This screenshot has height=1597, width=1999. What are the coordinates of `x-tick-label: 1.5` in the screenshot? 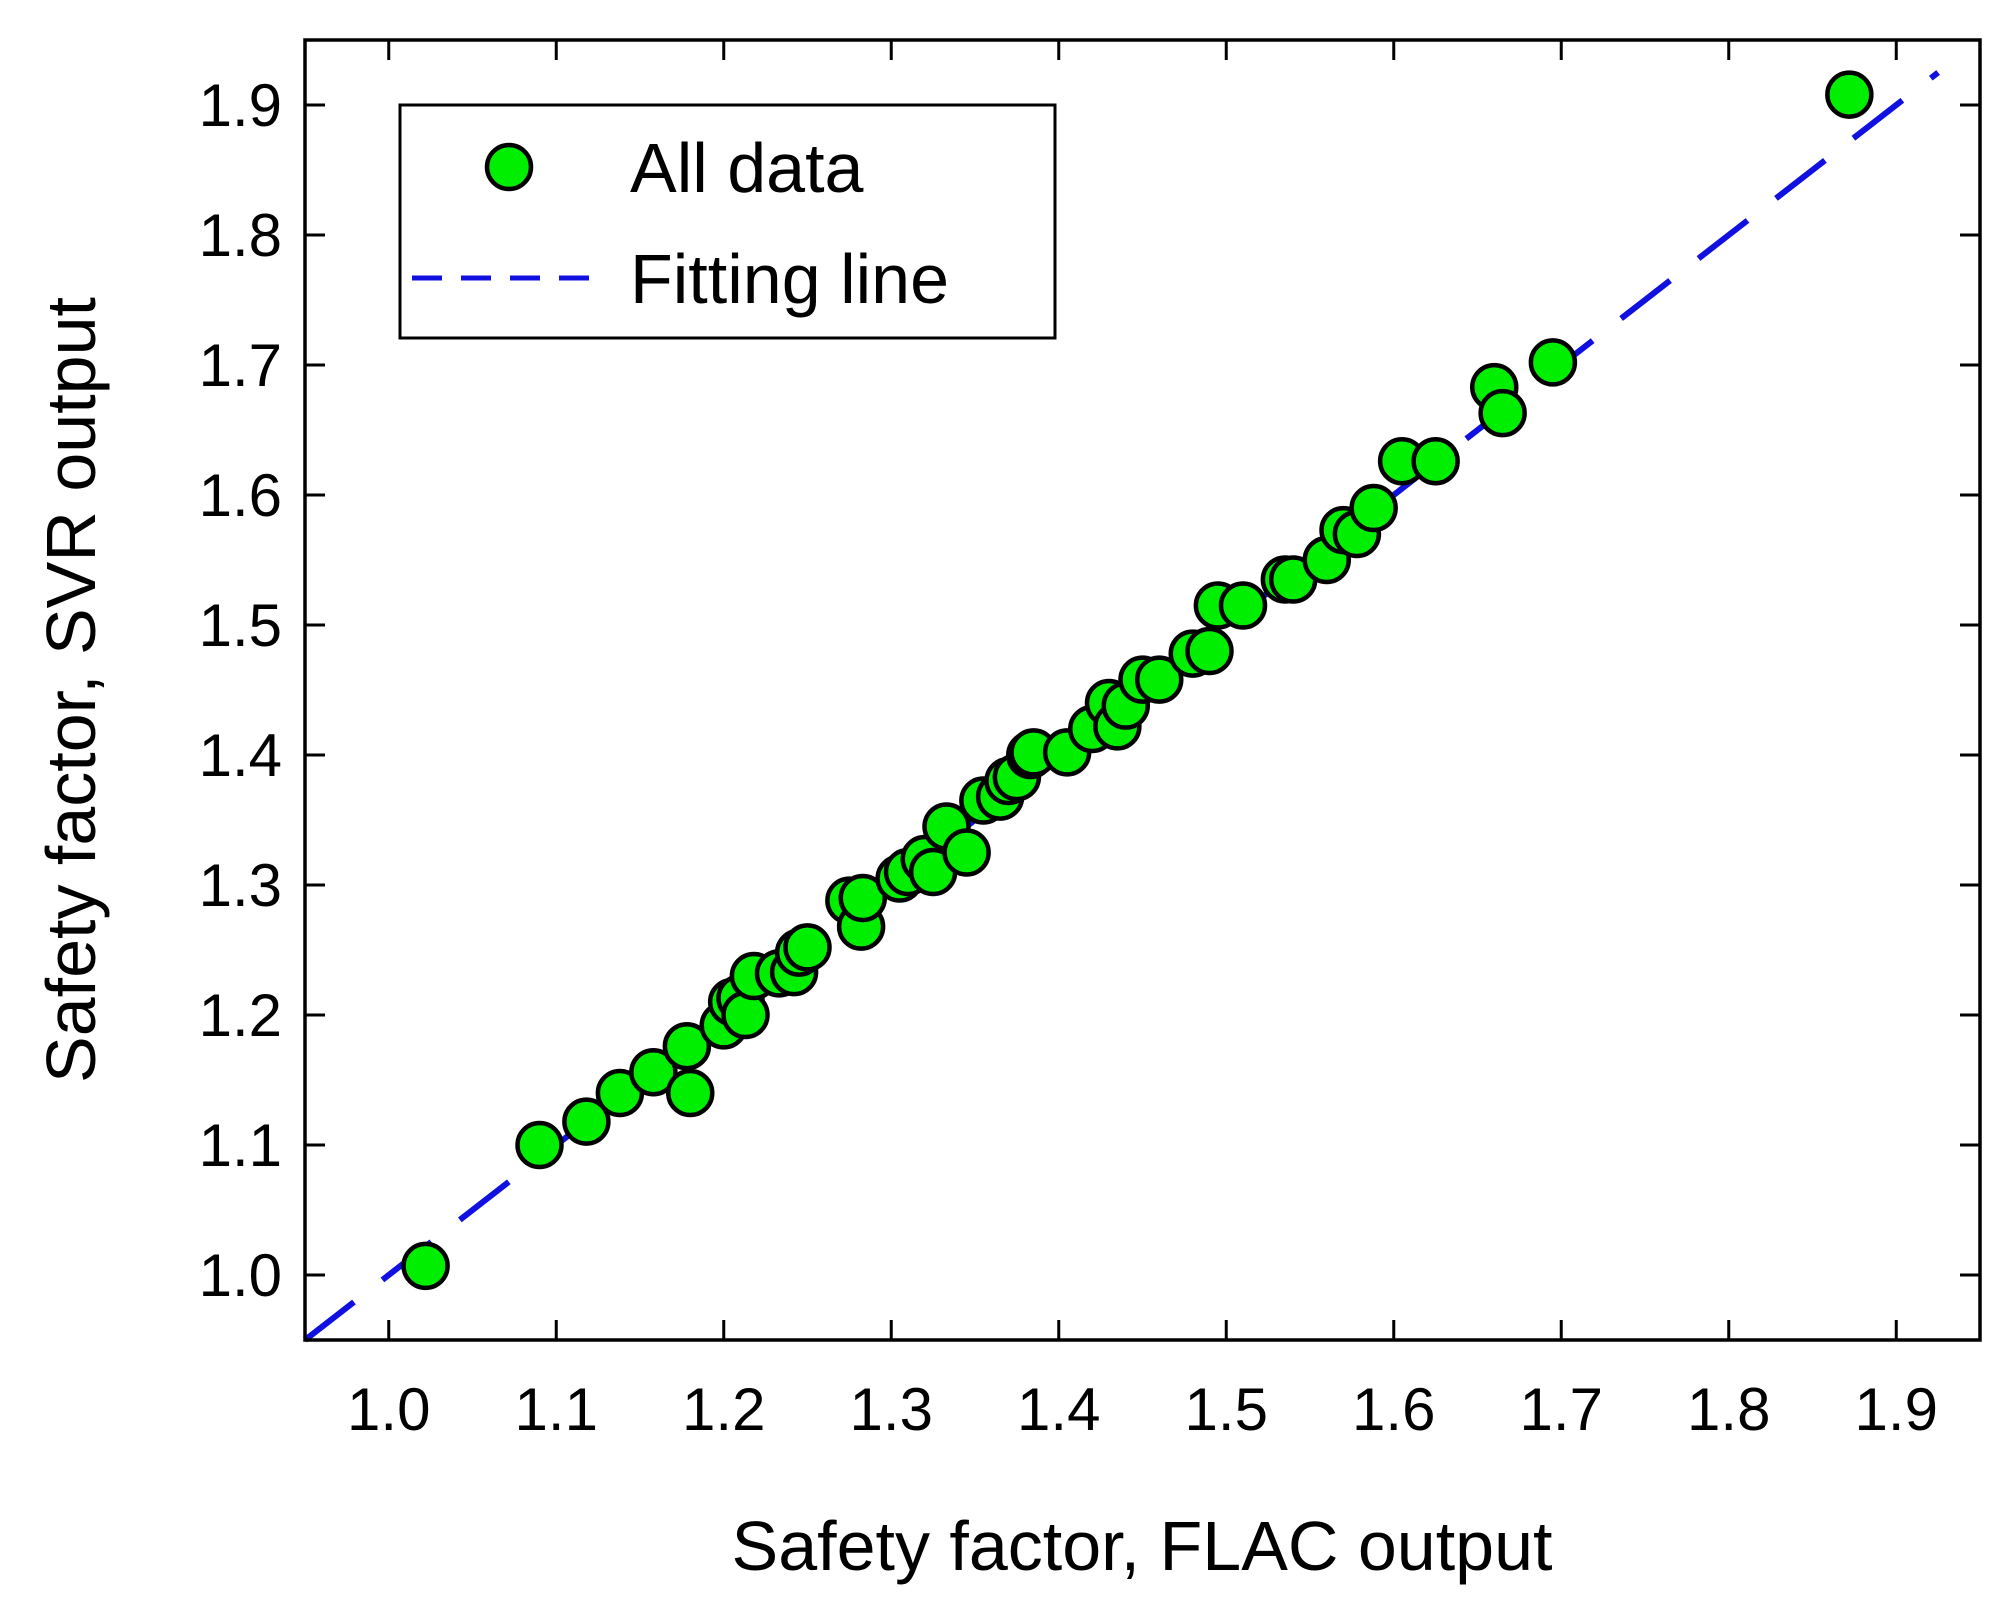 It's located at (1226, 1409).